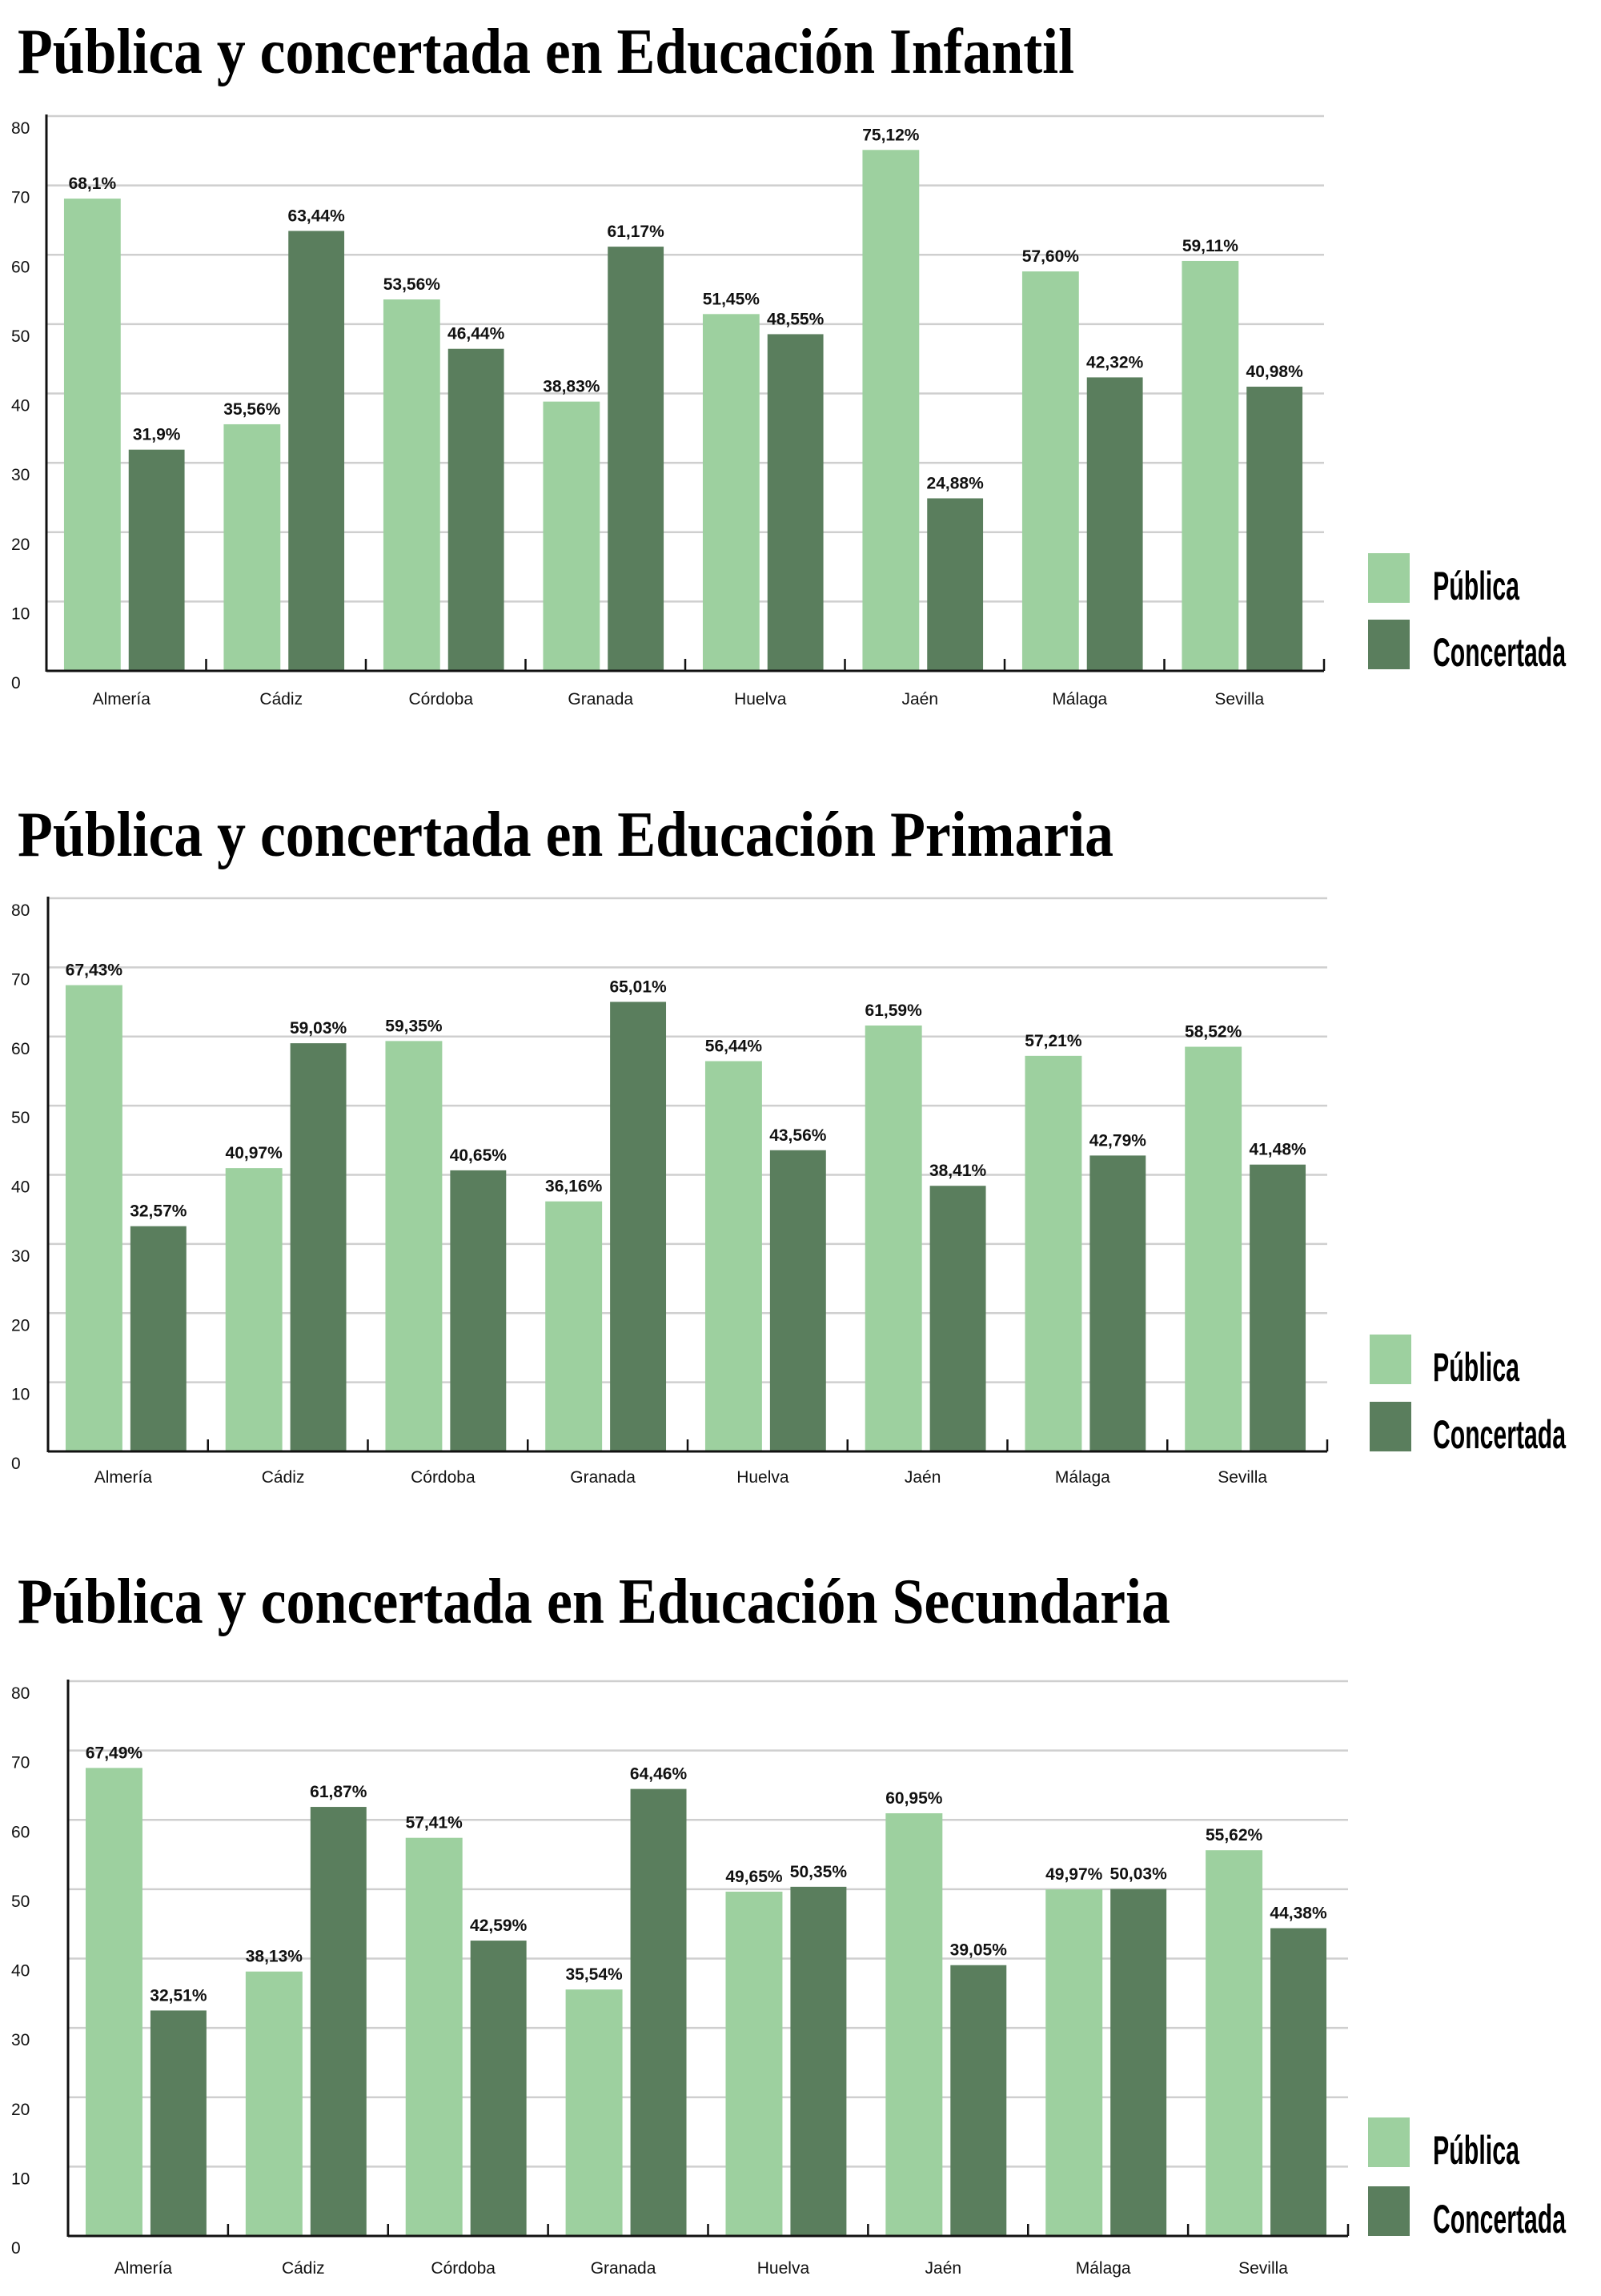 This screenshot has width=1601, height=2296. What do you see at coordinates (734, 1046) in the screenshot?
I see `data-label: 56,44%` at bounding box center [734, 1046].